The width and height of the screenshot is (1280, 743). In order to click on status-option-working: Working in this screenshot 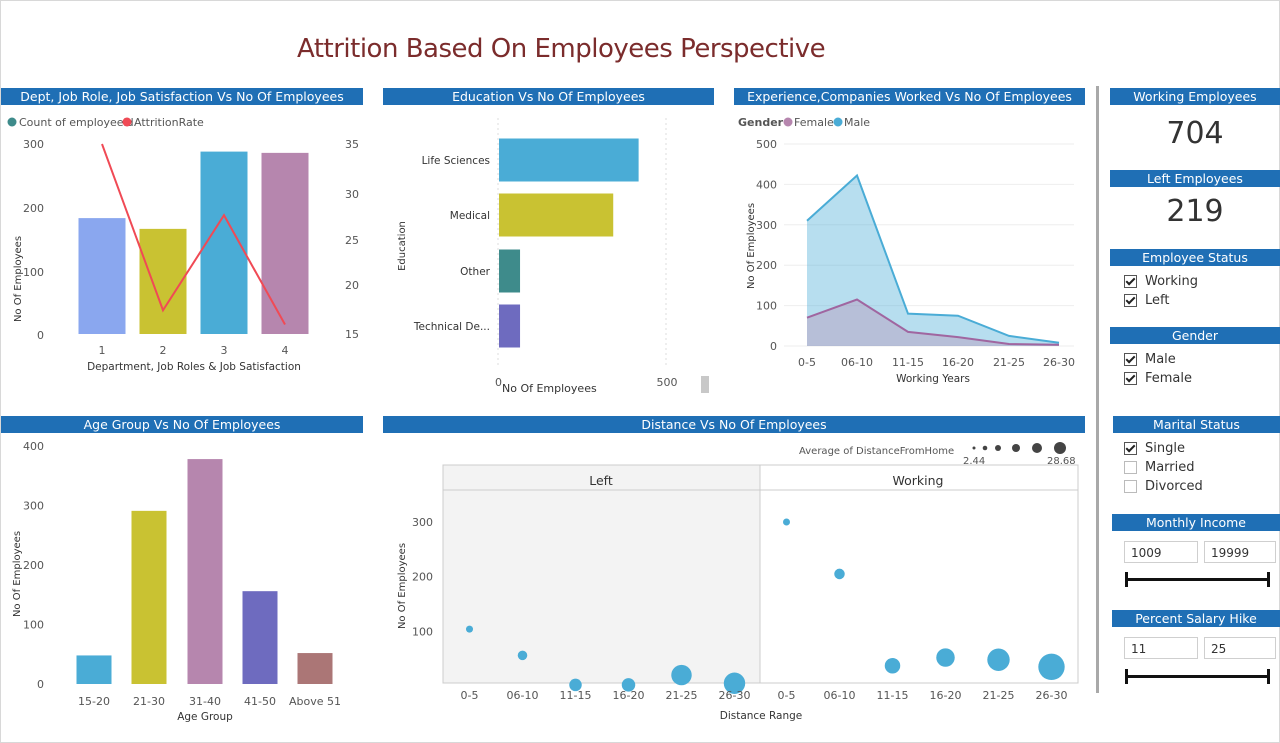, I will do `click(1161, 281)`.